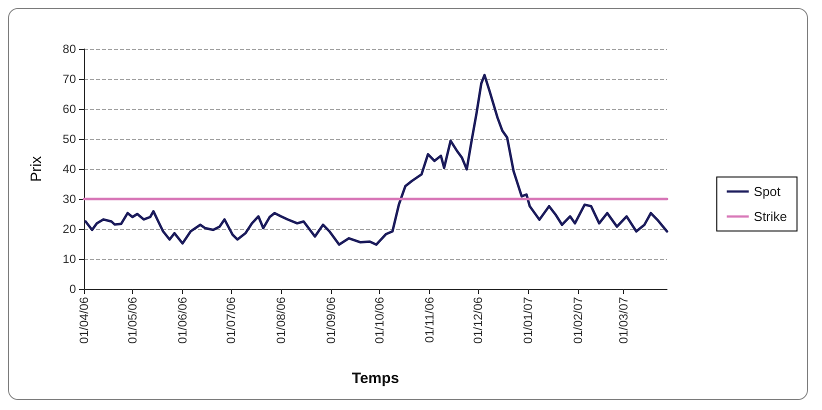 The image size is (822, 410). What do you see at coordinates (331, 320) in the screenshot?
I see `x-tick-label: 01/09/06` at bounding box center [331, 320].